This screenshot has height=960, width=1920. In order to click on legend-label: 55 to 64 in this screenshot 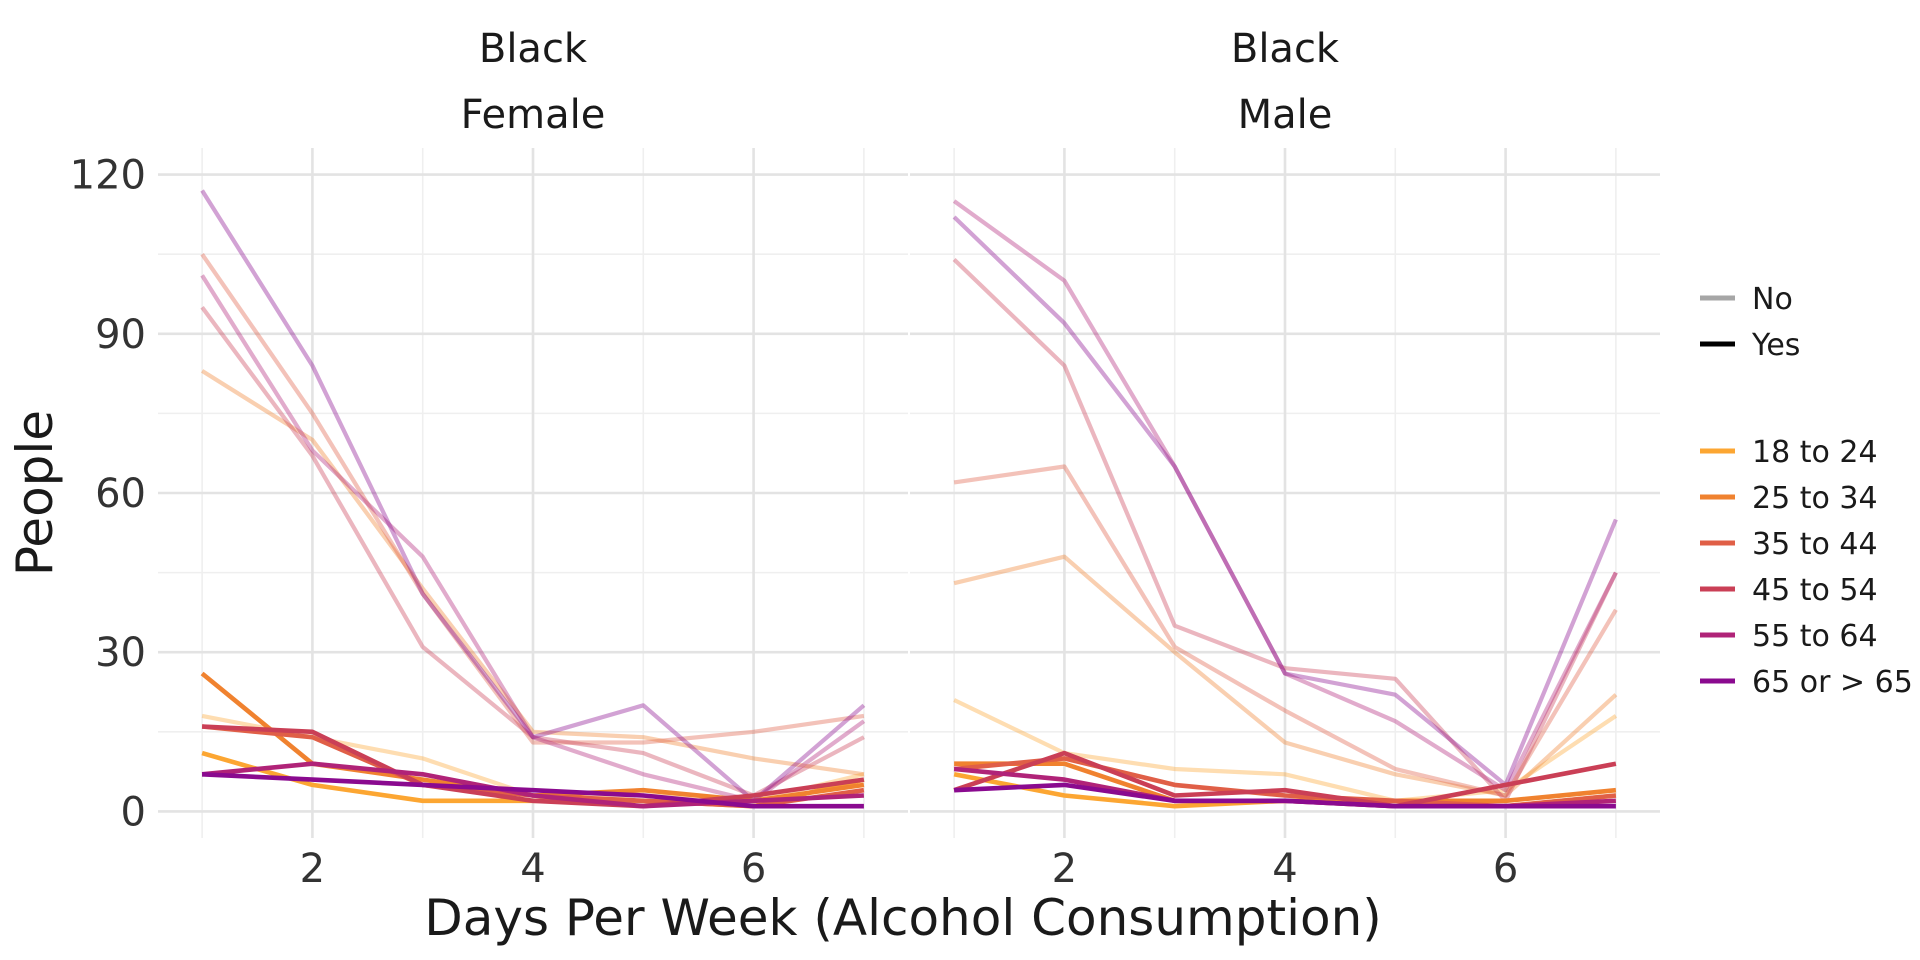, I will do `click(1815, 636)`.